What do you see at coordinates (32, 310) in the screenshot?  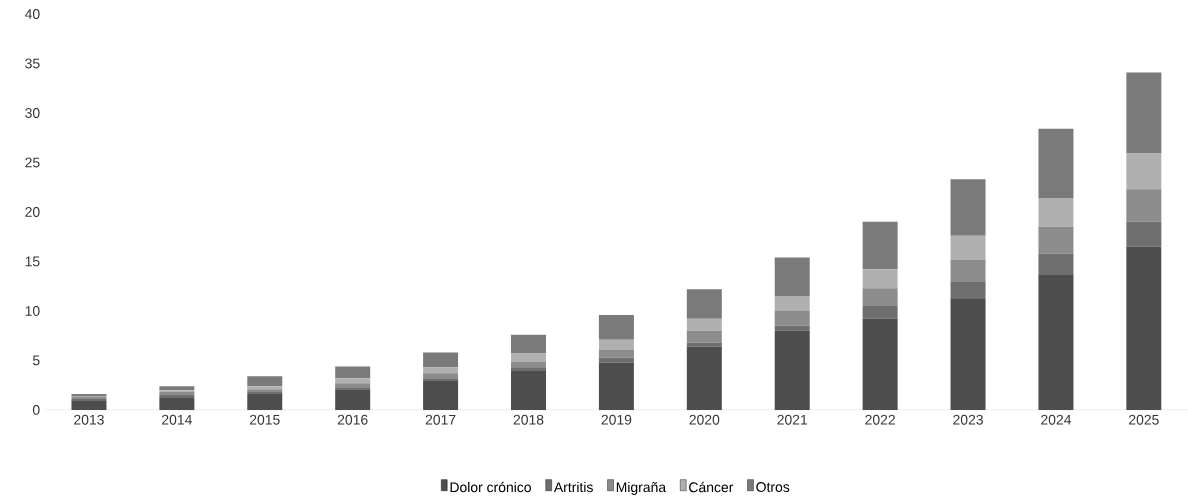 I see `y-tick-label: 10` at bounding box center [32, 310].